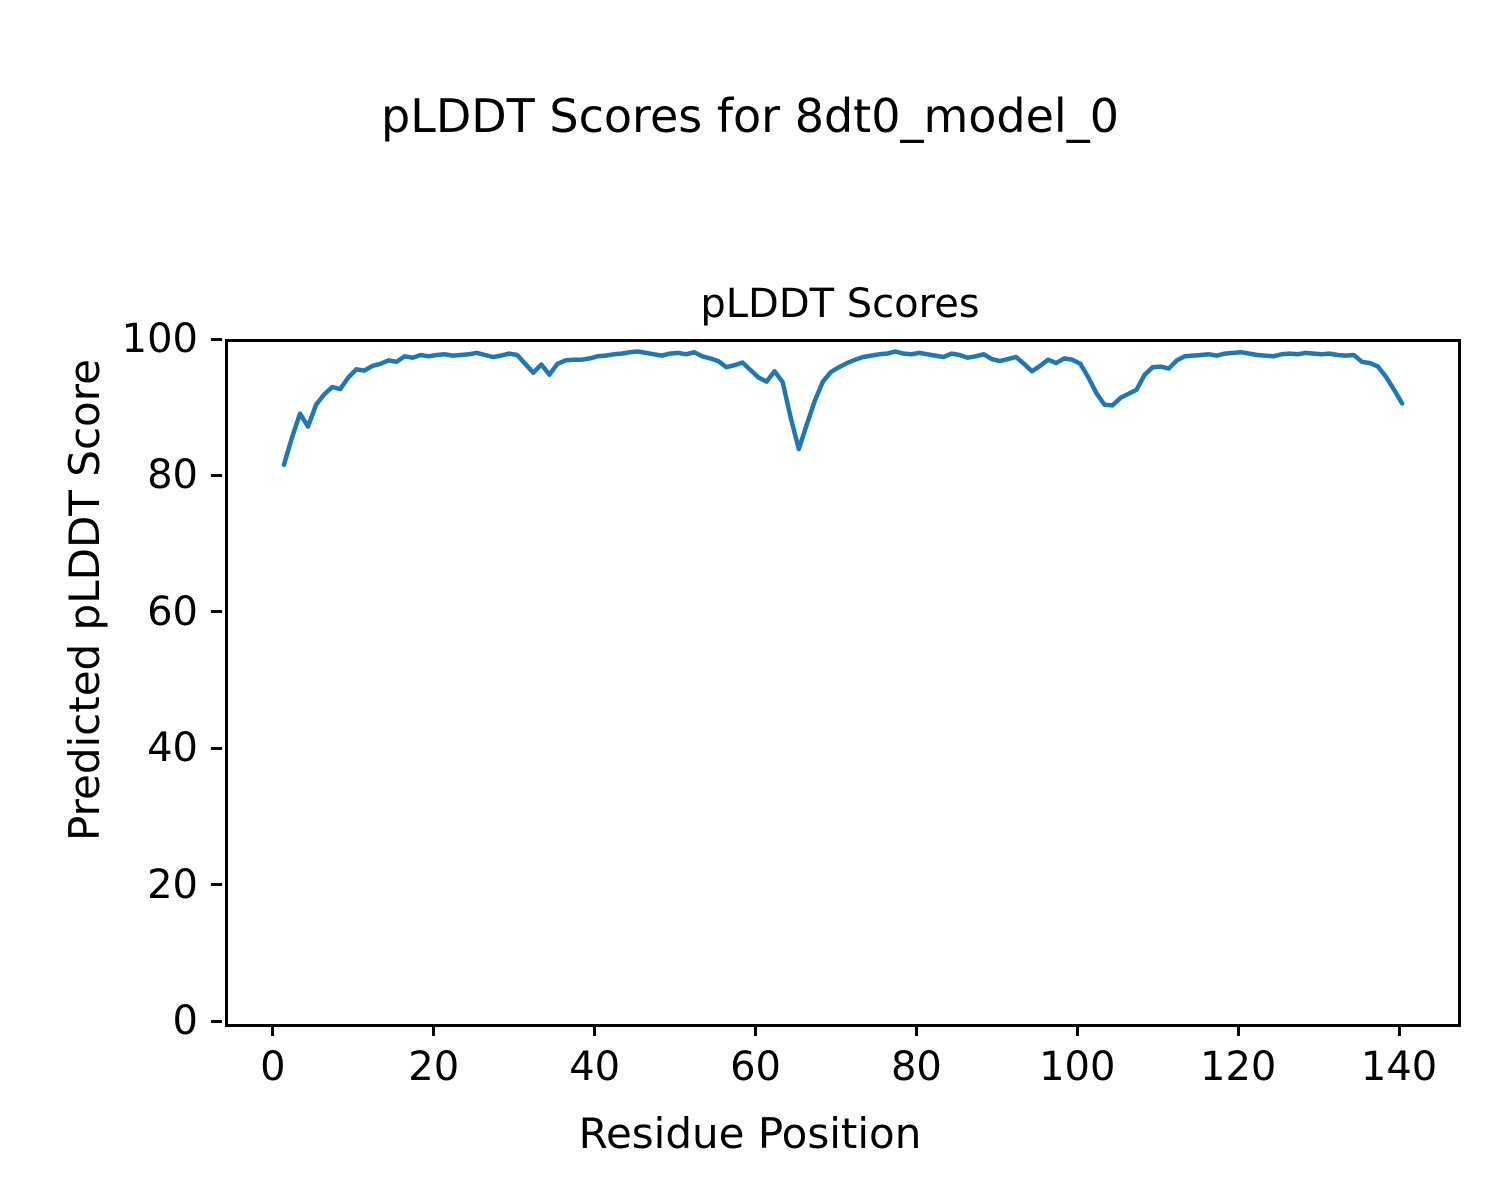  Describe the element at coordinates (1238, 1067) in the screenshot. I see `x-tick-label: 120` at that location.